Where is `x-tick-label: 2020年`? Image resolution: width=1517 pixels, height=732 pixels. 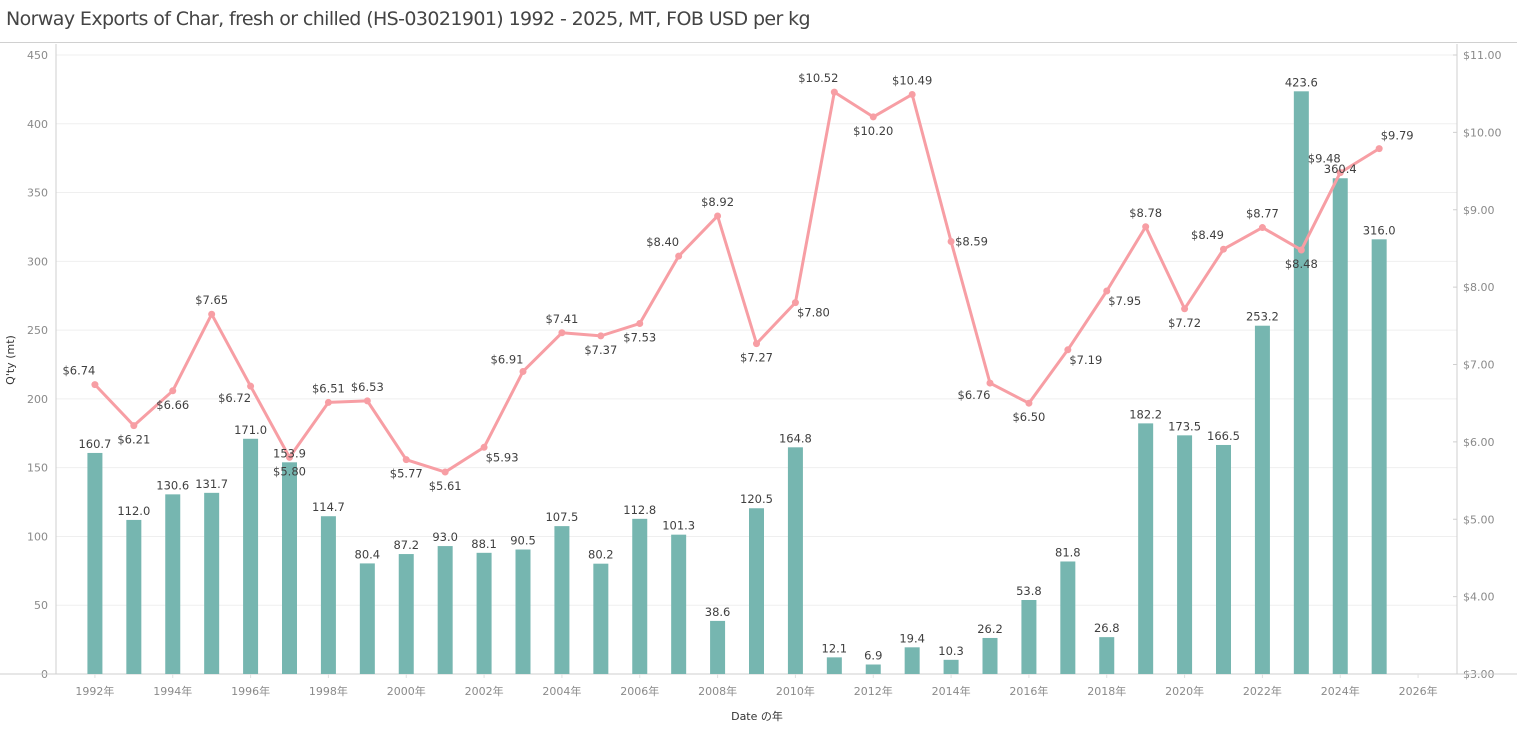 x-tick-label: 2020年 is located at coordinates (1184, 691).